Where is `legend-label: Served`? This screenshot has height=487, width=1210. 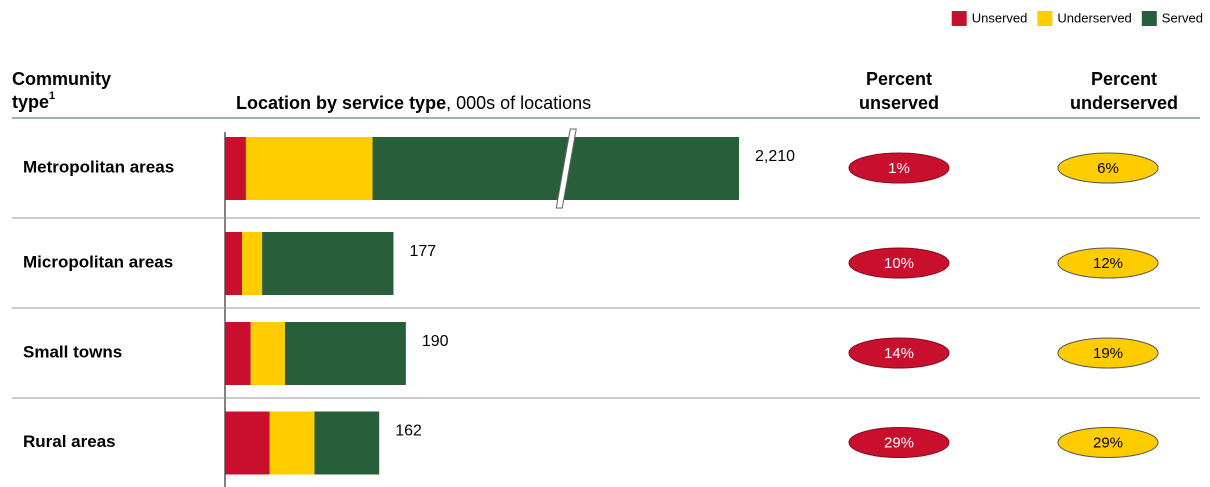
legend-label: Served is located at coordinates (1182, 17).